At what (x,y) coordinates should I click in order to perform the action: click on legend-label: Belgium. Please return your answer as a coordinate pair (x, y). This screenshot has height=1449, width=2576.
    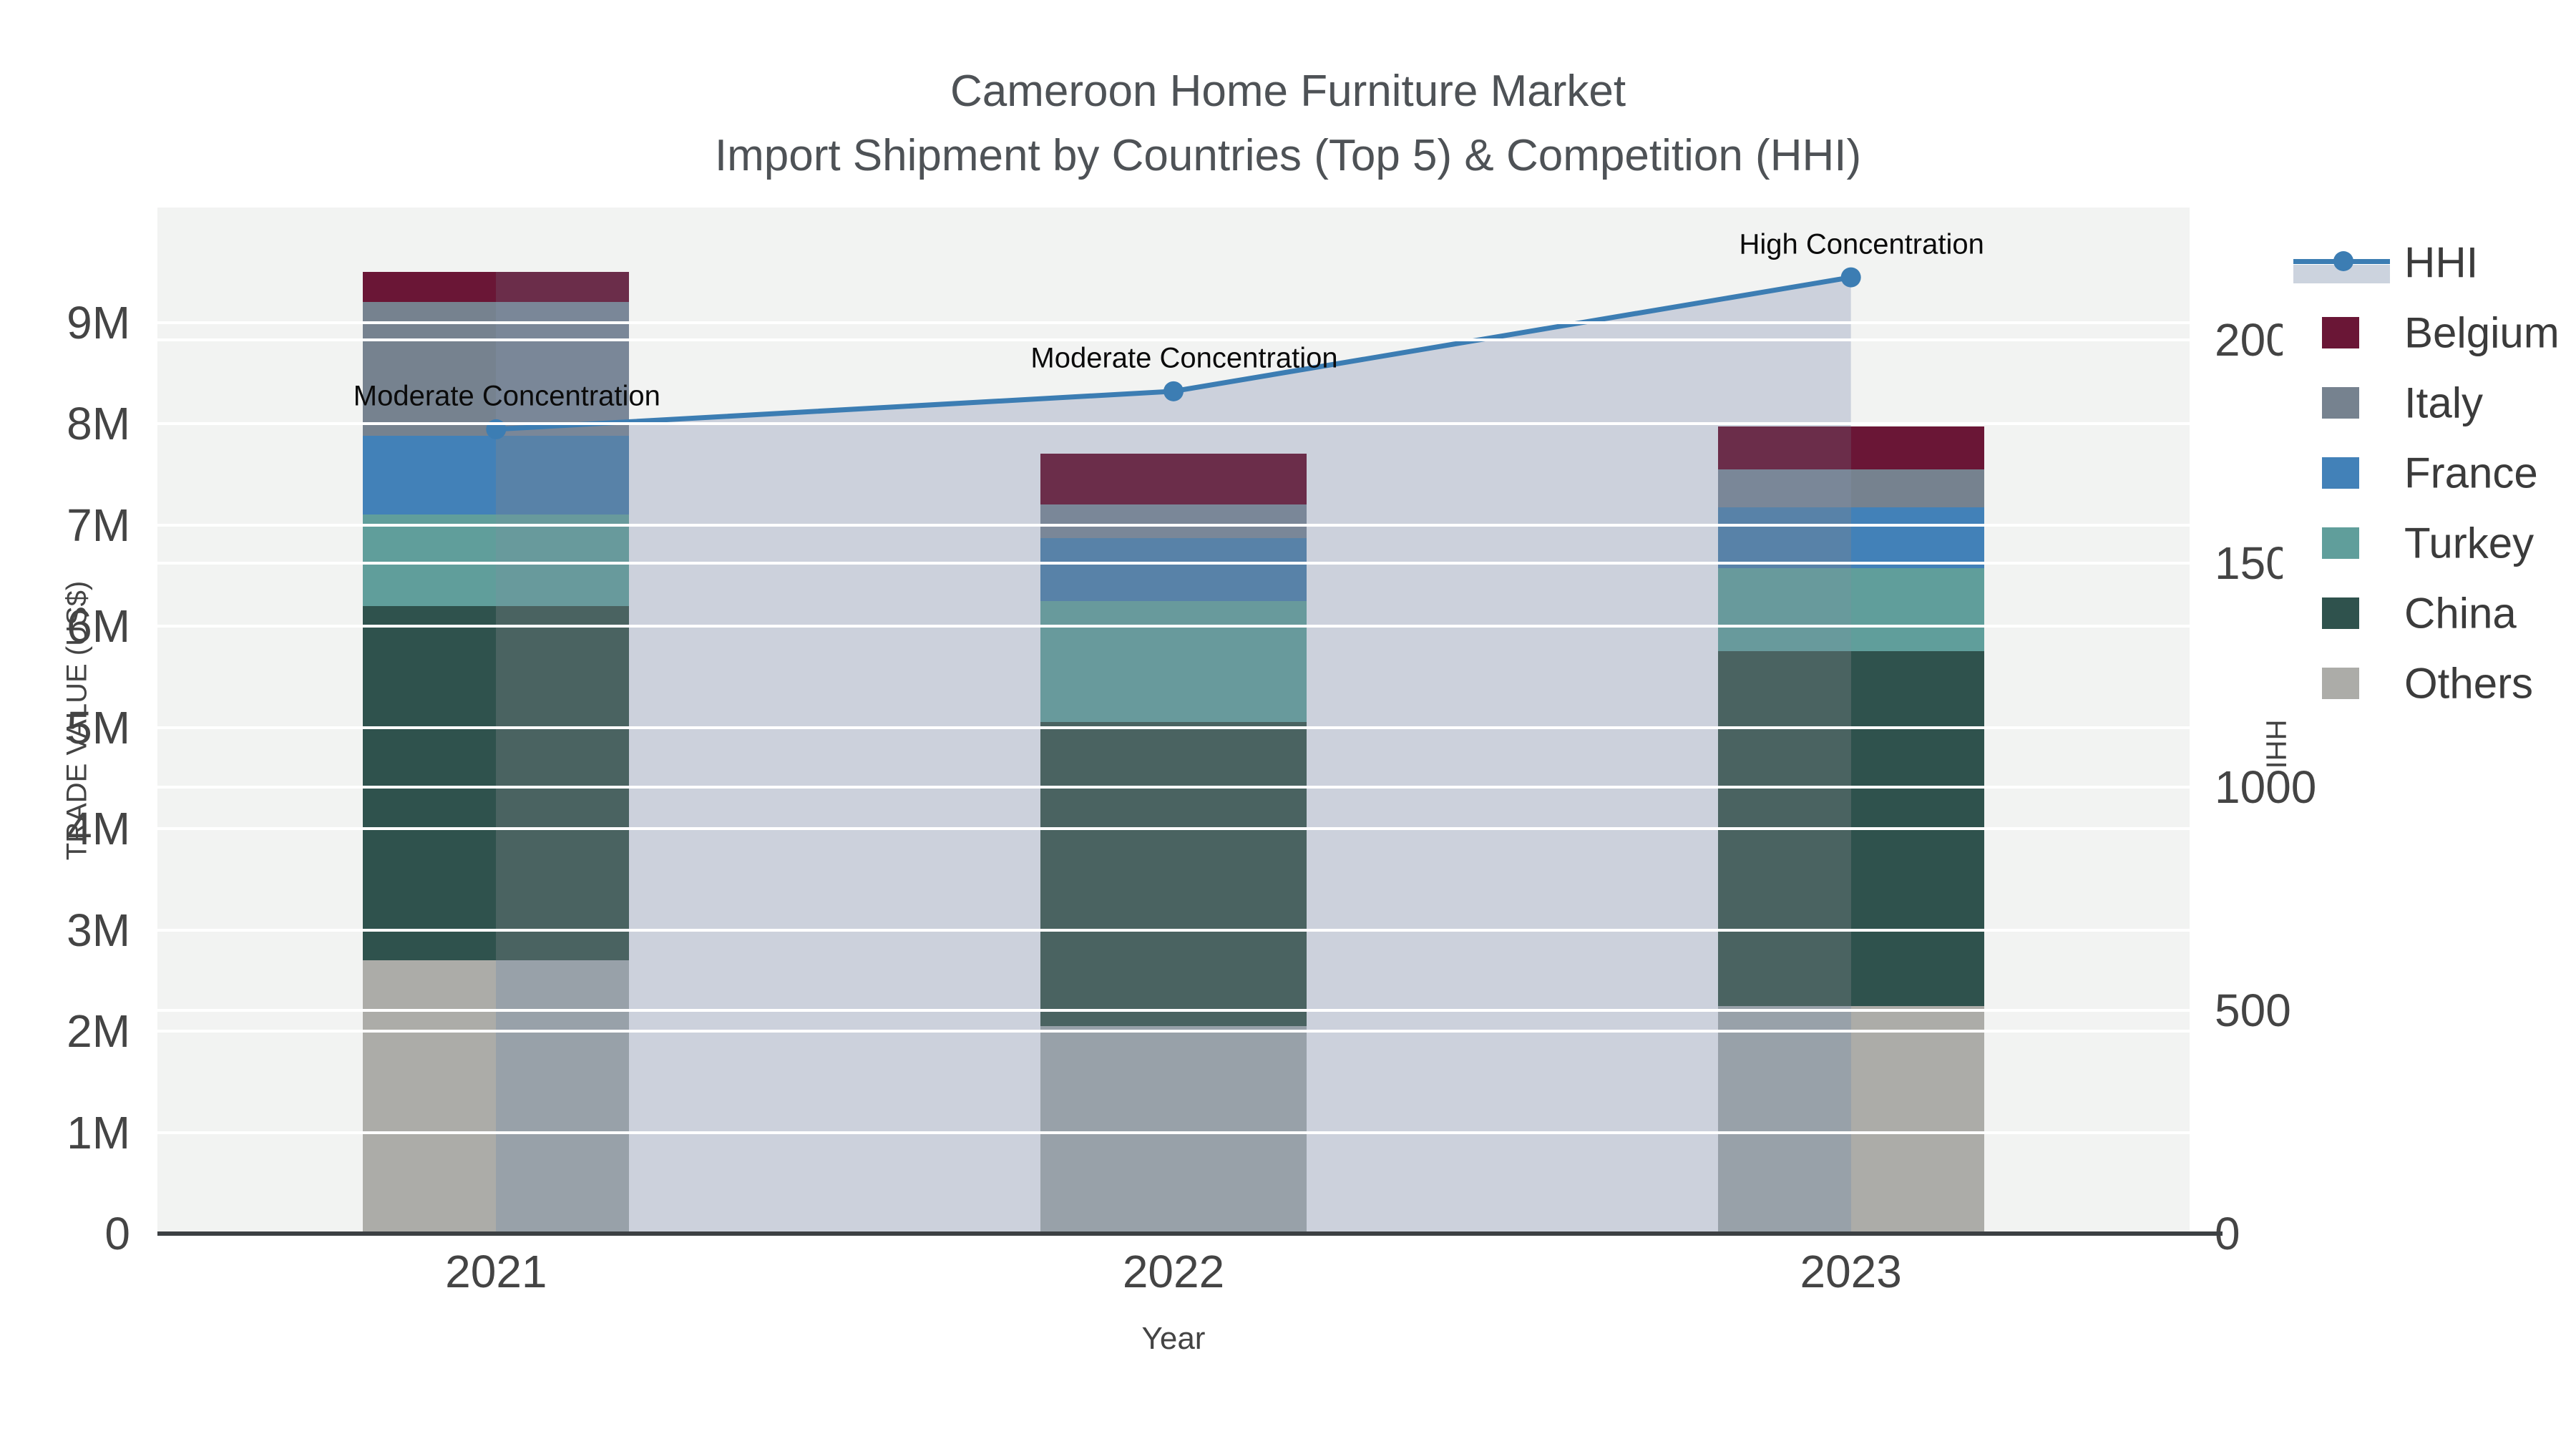
    Looking at the image, I should click on (2482, 332).